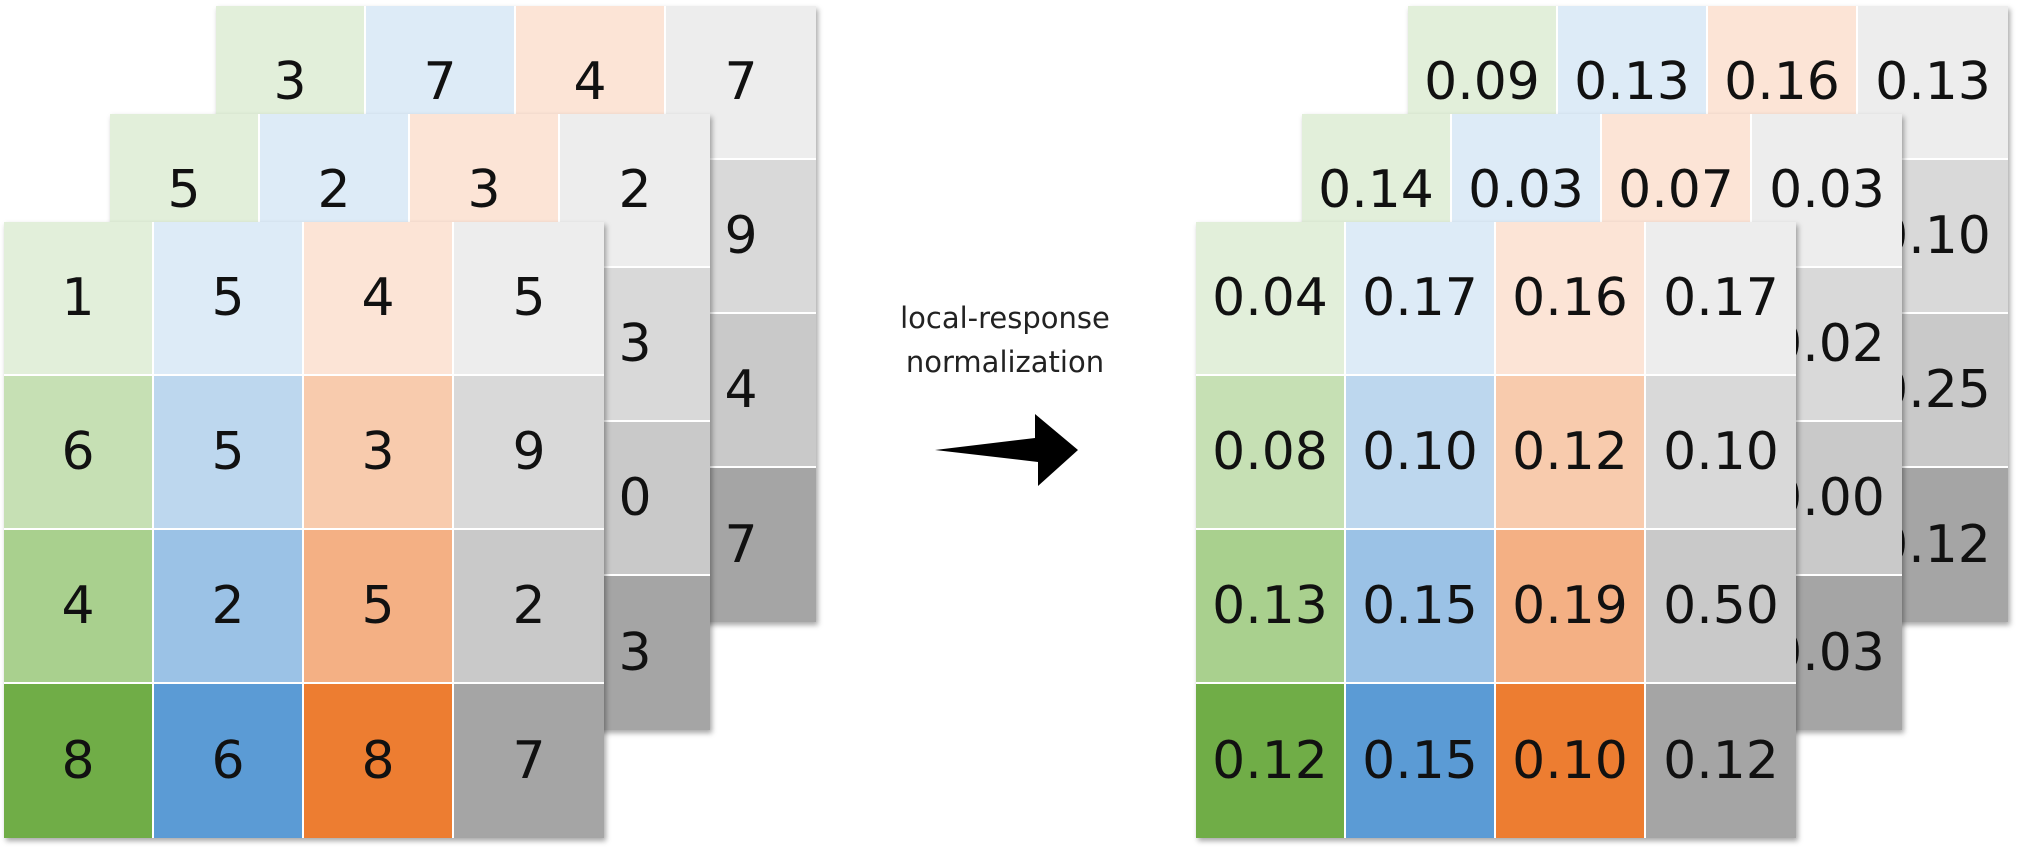 This screenshot has width=2020, height=851. What do you see at coordinates (1271, 299) in the screenshot?
I see `matrix-cell: 0.04` at bounding box center [1271, 299].